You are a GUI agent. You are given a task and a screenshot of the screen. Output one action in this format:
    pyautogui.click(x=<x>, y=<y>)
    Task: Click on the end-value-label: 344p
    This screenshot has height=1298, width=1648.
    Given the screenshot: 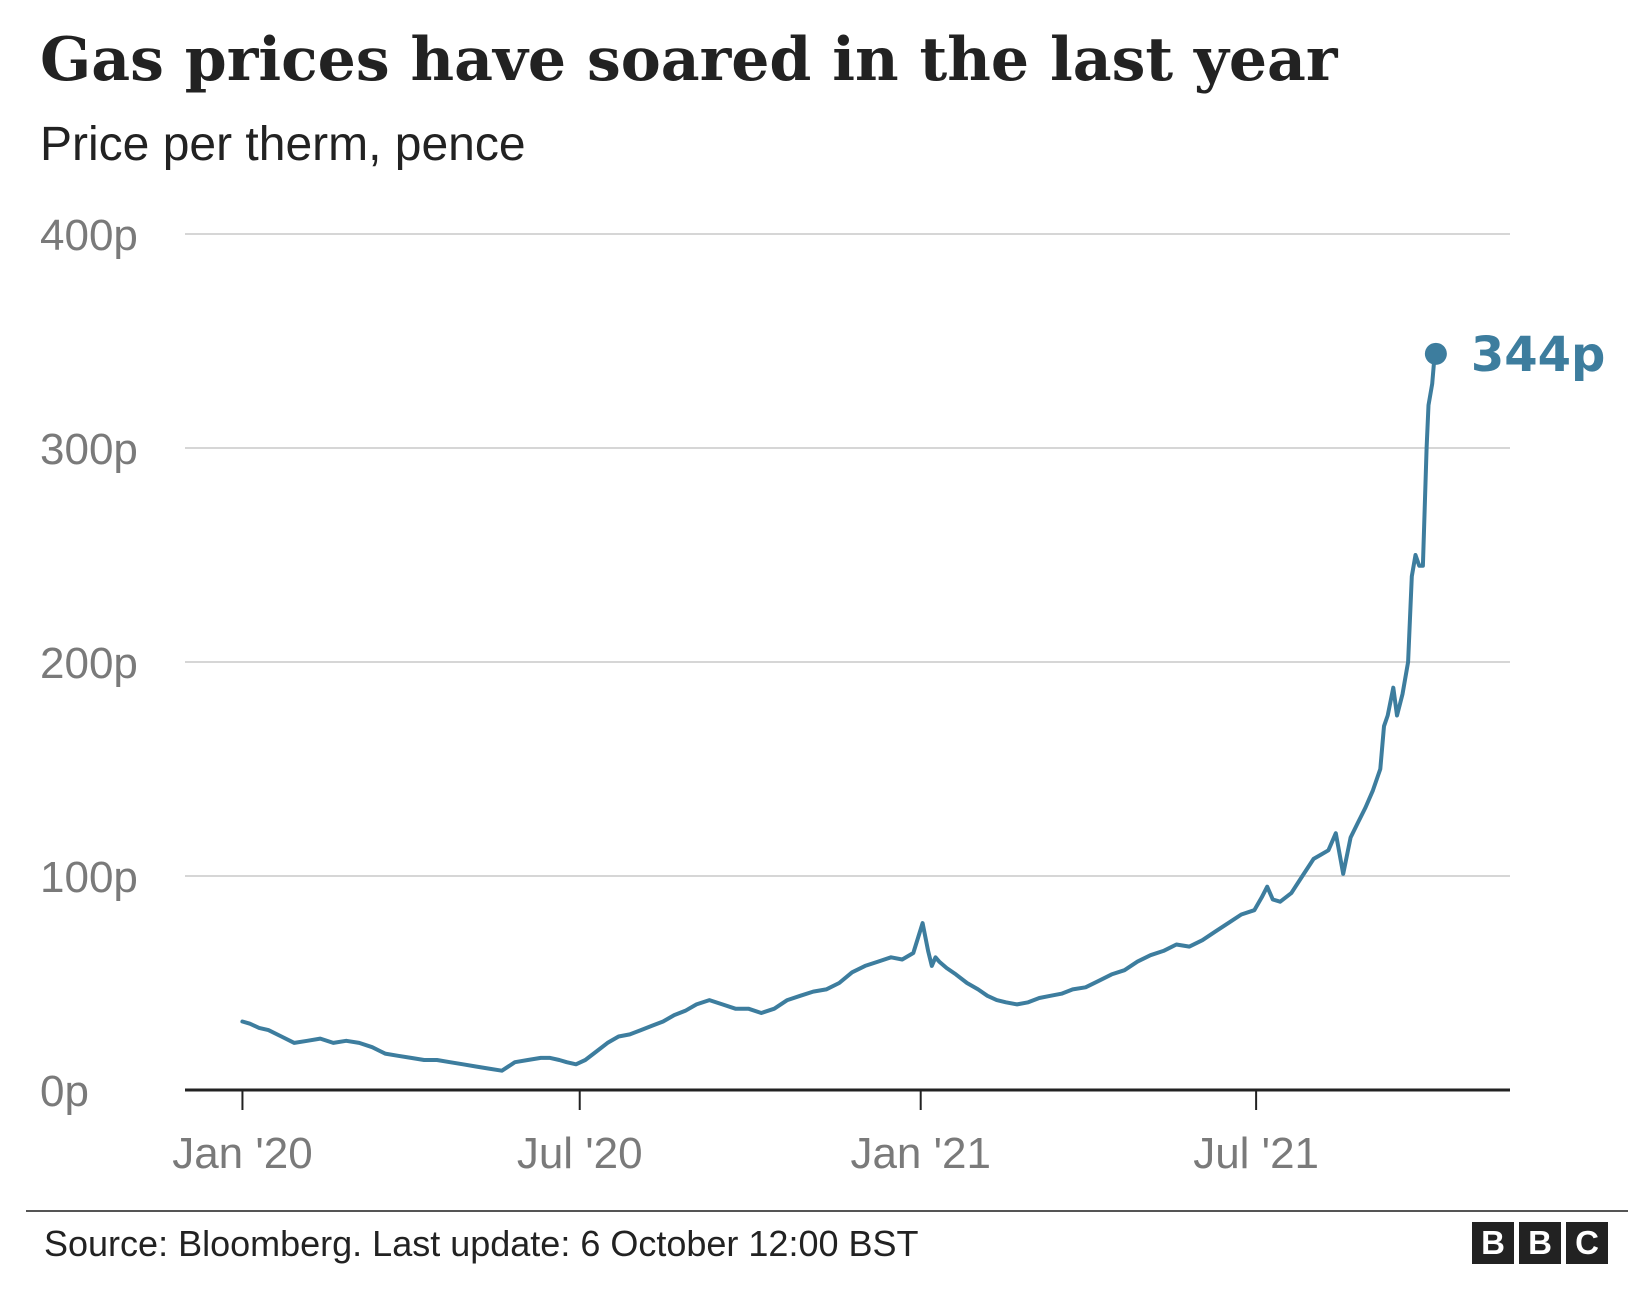 What is the action you would take?
    pyautogui.click(x=1538, y=355)
    